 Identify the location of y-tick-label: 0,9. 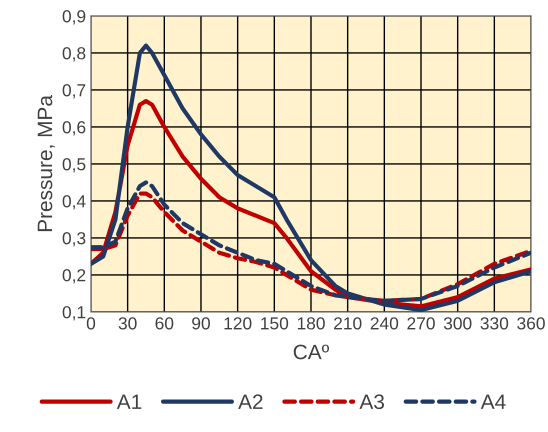
(74, 17).